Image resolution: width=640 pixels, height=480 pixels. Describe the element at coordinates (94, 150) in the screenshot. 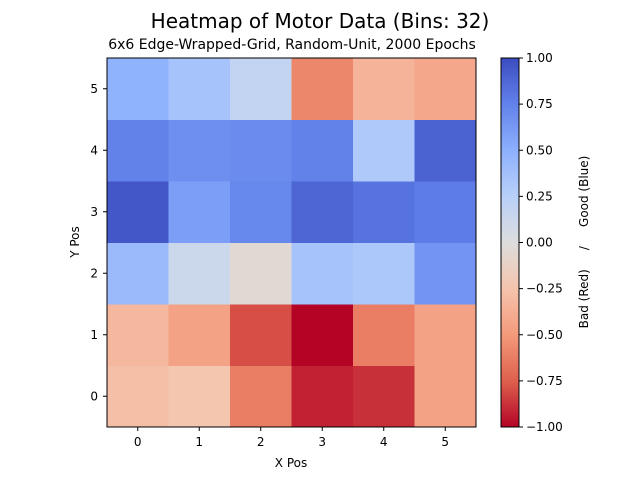

I see `y-tick-label: 4` at that location.